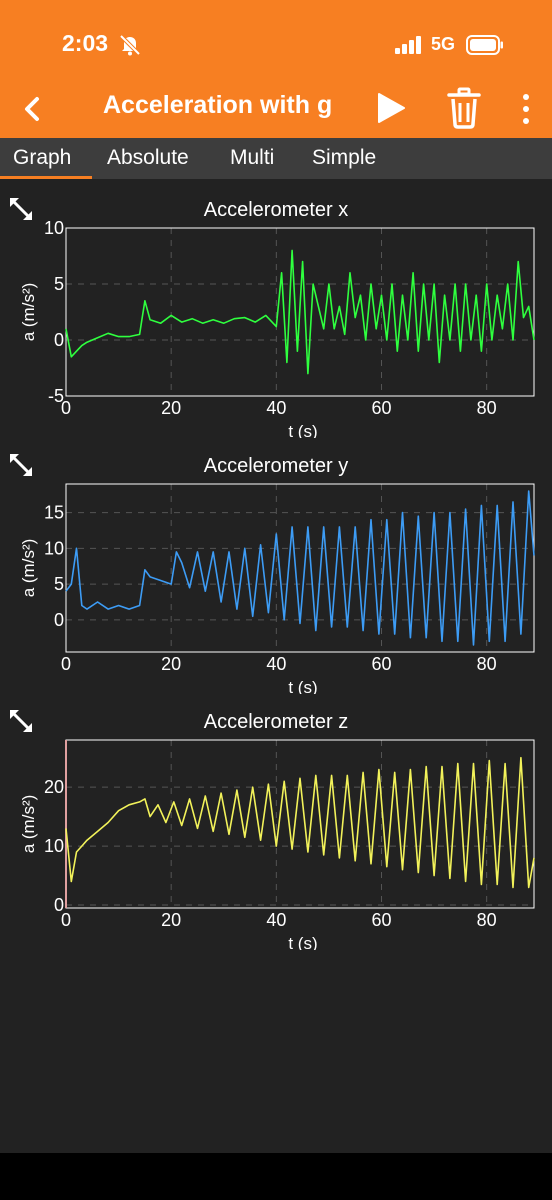 Image resolution: width=552 pixels, height=1200 pixels. Describe the element at coordinates (218, 105) in the screenshot. I see `experiment-title: Acceleration with g` at that location.